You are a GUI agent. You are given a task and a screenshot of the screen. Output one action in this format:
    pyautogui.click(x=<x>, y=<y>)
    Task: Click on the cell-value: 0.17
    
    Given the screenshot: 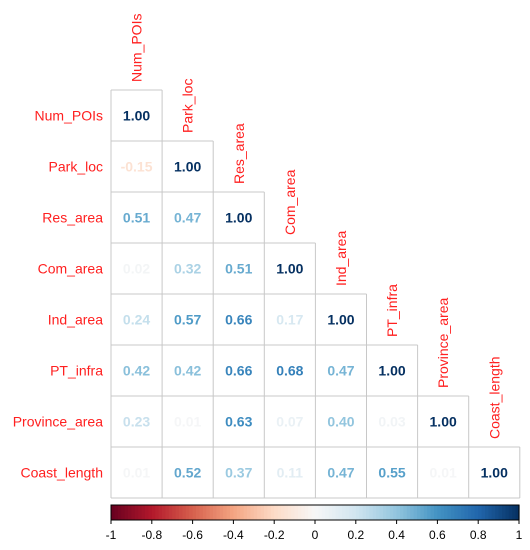 What is the action you would take?
    pyautogui.click(x=289, y=320)
    